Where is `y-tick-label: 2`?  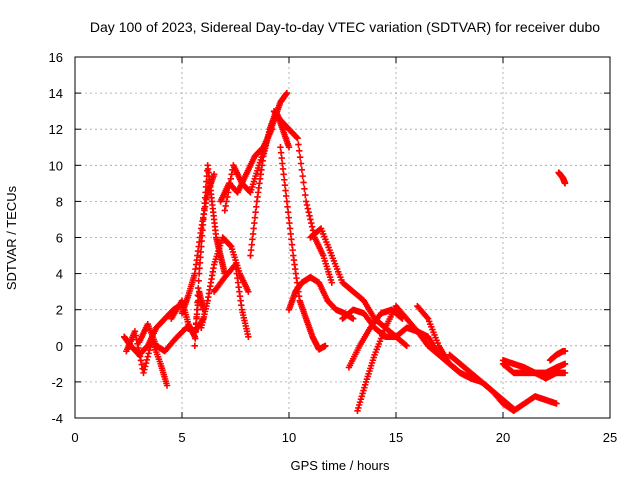 y-tick-label: 2 is located at coordinates (59, 310).